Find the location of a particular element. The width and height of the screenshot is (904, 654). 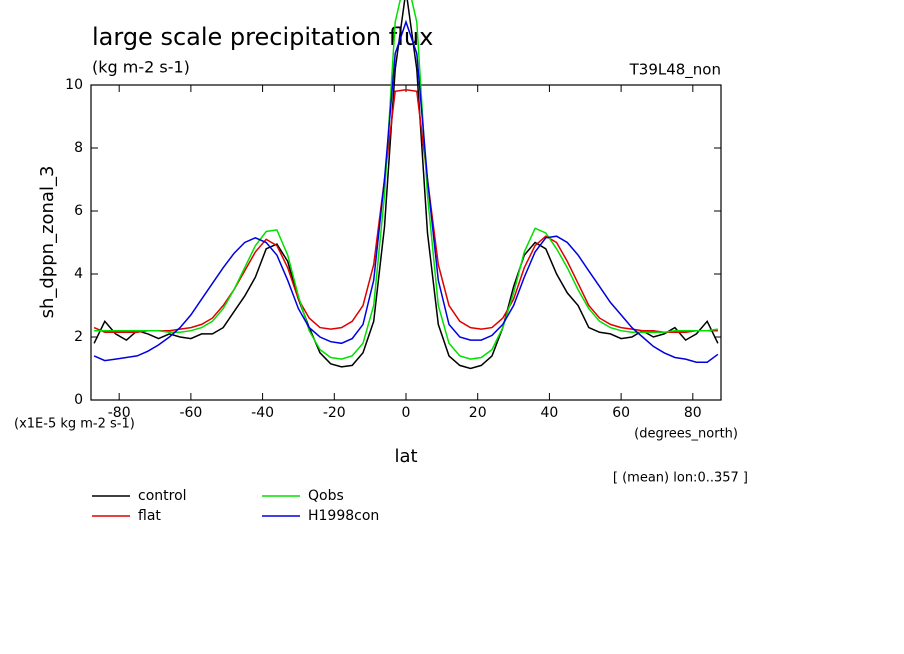

legend-label: H1998con is located at coordinates (343, 516).